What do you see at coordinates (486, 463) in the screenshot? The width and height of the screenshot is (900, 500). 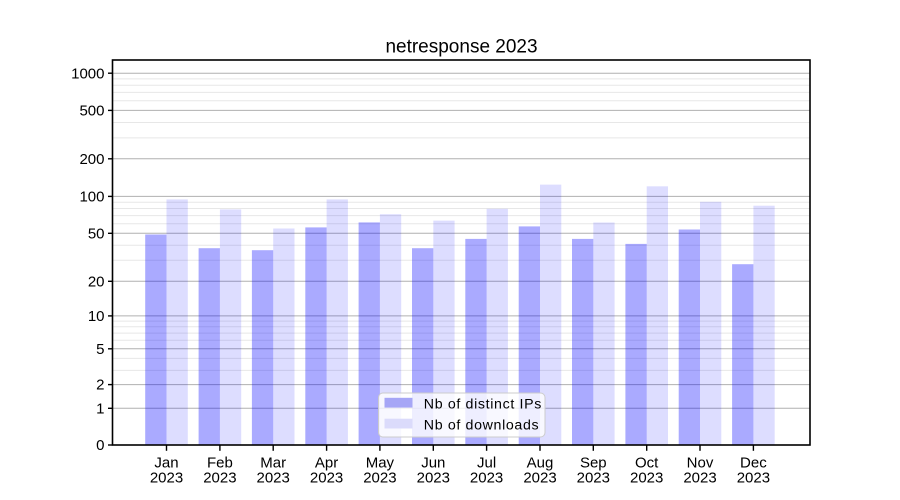 I see `svg-text: Jul` at bounding box center [486, 463].